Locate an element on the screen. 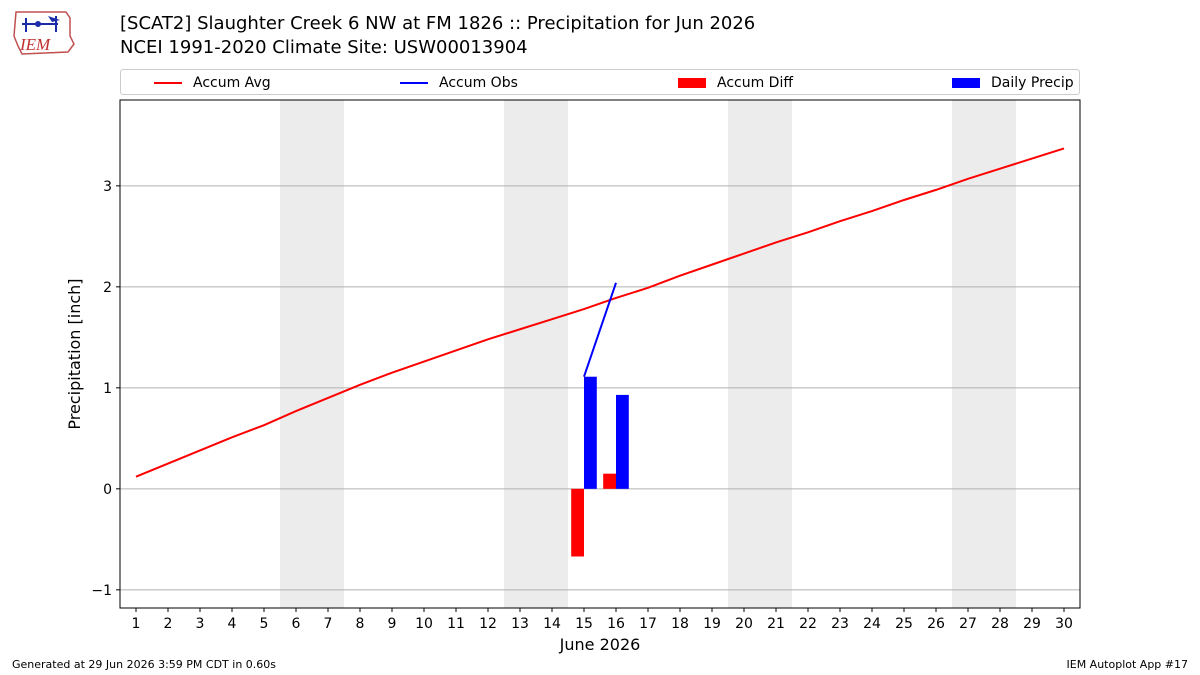 This screenshot has height=675, width=1200. legend-item-accum-avg: Accum Avg is located at coordinates (212, 83).